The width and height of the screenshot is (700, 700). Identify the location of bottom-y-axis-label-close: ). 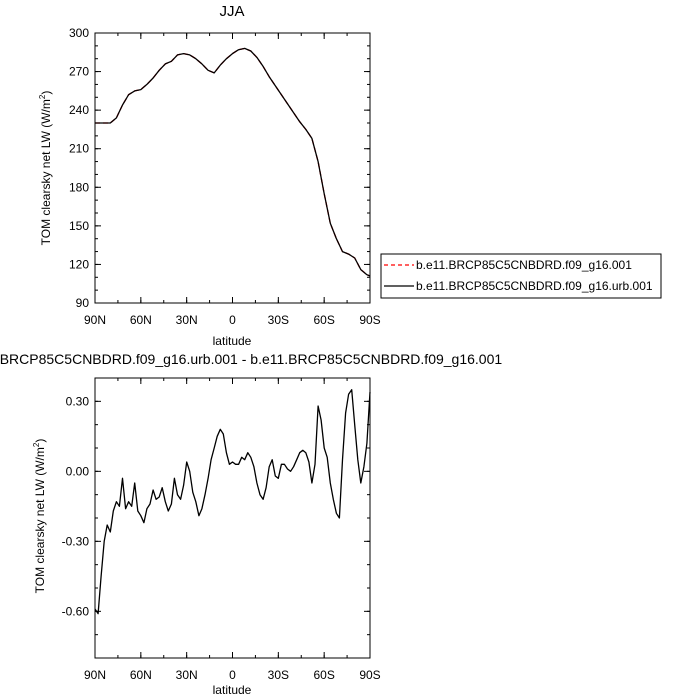
(40, 441).